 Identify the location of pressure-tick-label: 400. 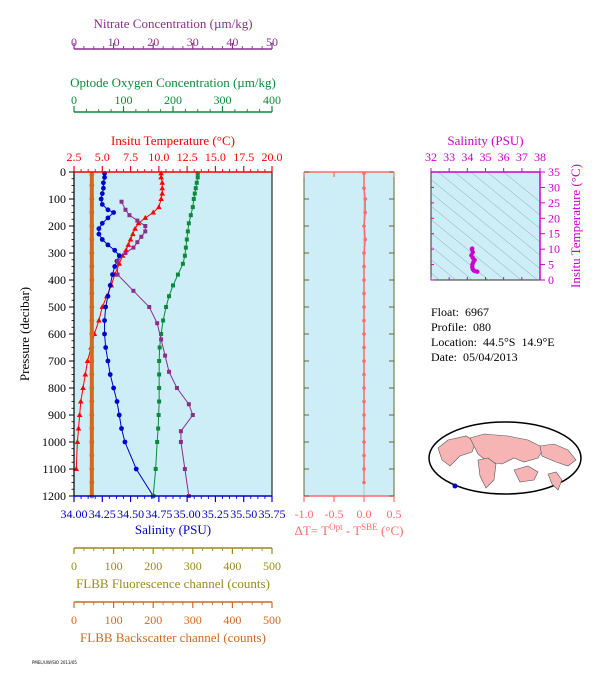
(57, 280).